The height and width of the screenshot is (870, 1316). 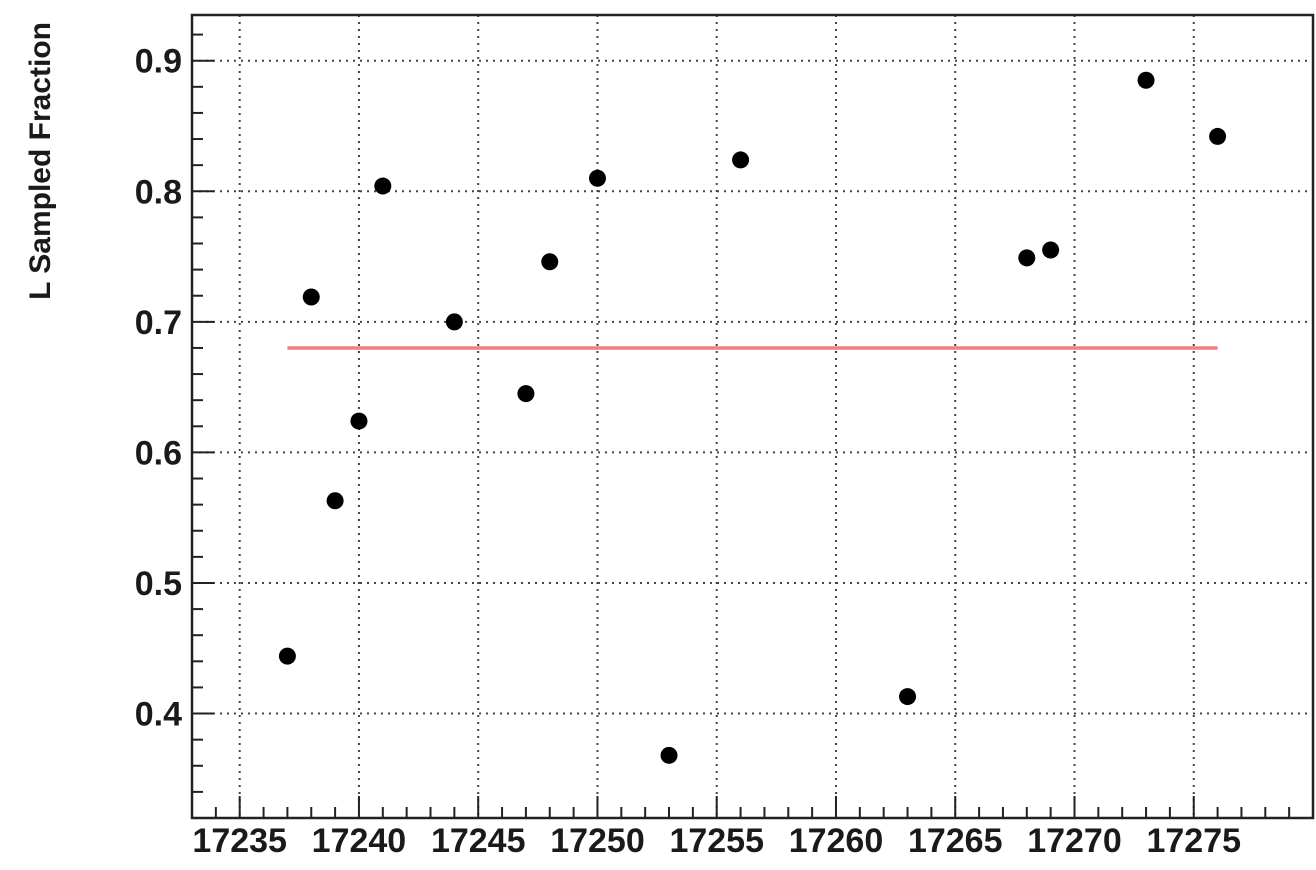 I want to click on x-tick-label-2: 17245, so click(x=478, y=841).